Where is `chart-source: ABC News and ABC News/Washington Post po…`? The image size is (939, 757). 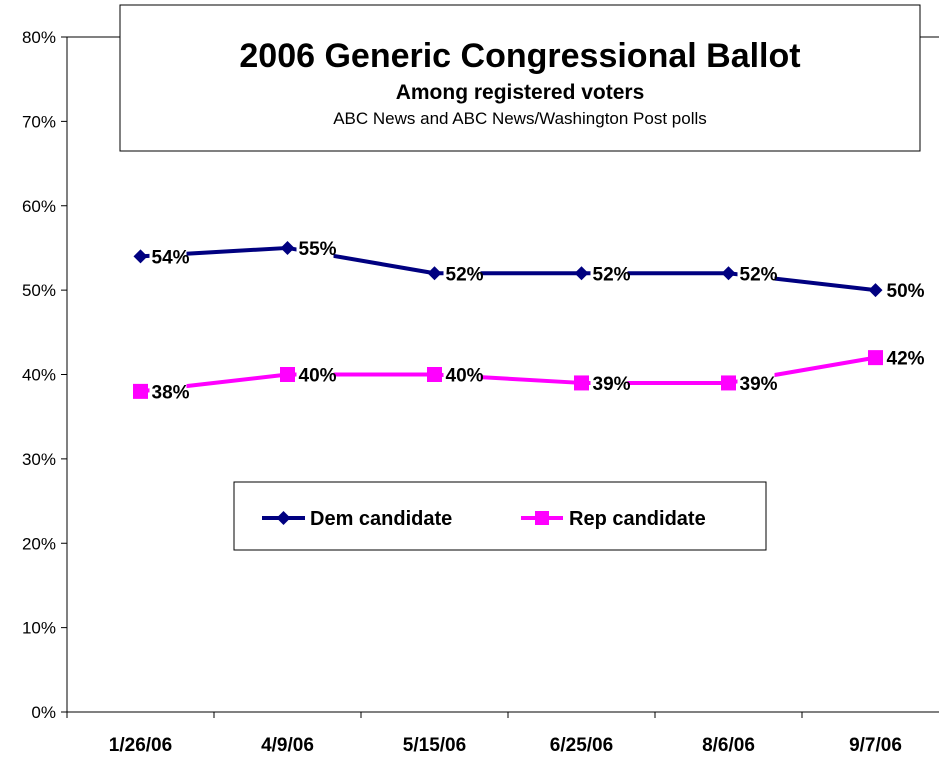
chart-source: ABC News and ABC News/Washington Post po… is located at coordinates (520, 118).